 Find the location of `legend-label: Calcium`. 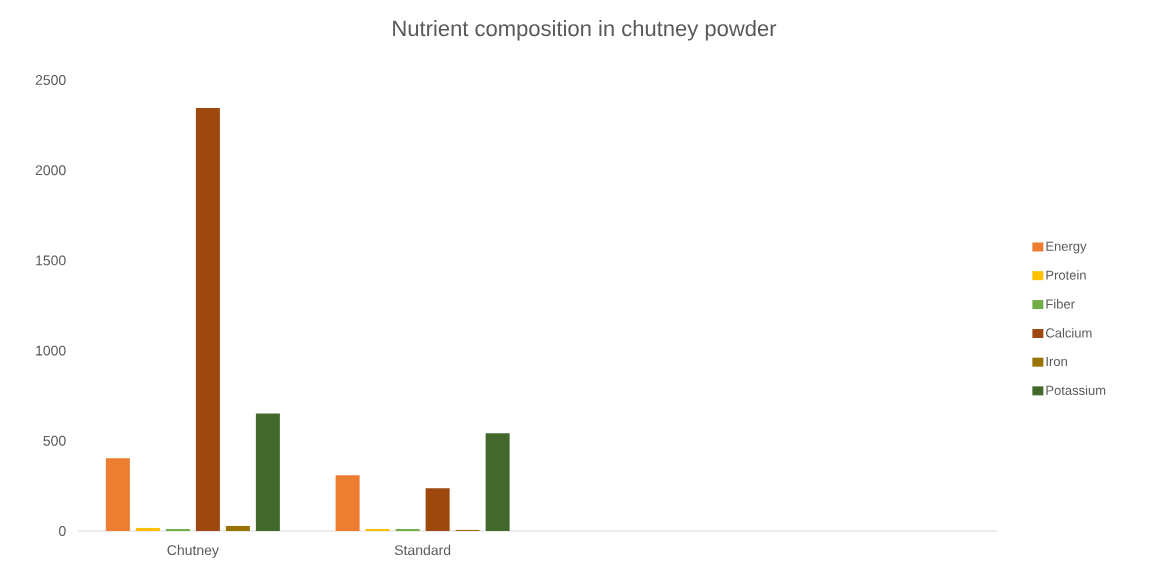

legend-label: Calcium is located at coordinates (1069, 333).